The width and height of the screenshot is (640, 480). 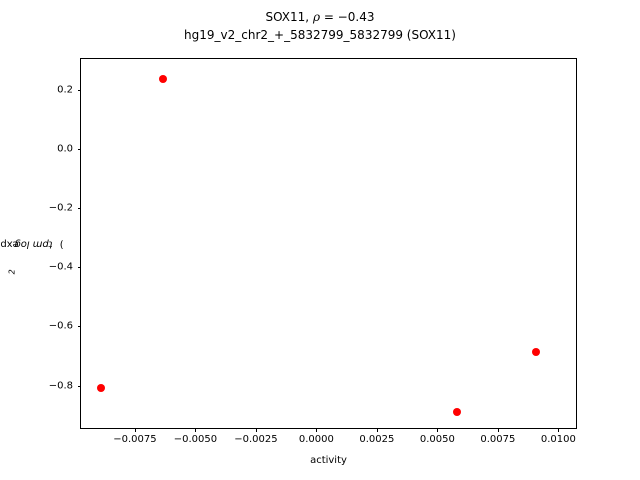 What do you see at coordinates (61, 243) in the screenshot?
I see `ylabel-suffix: )` at bounding box center [61, 243].